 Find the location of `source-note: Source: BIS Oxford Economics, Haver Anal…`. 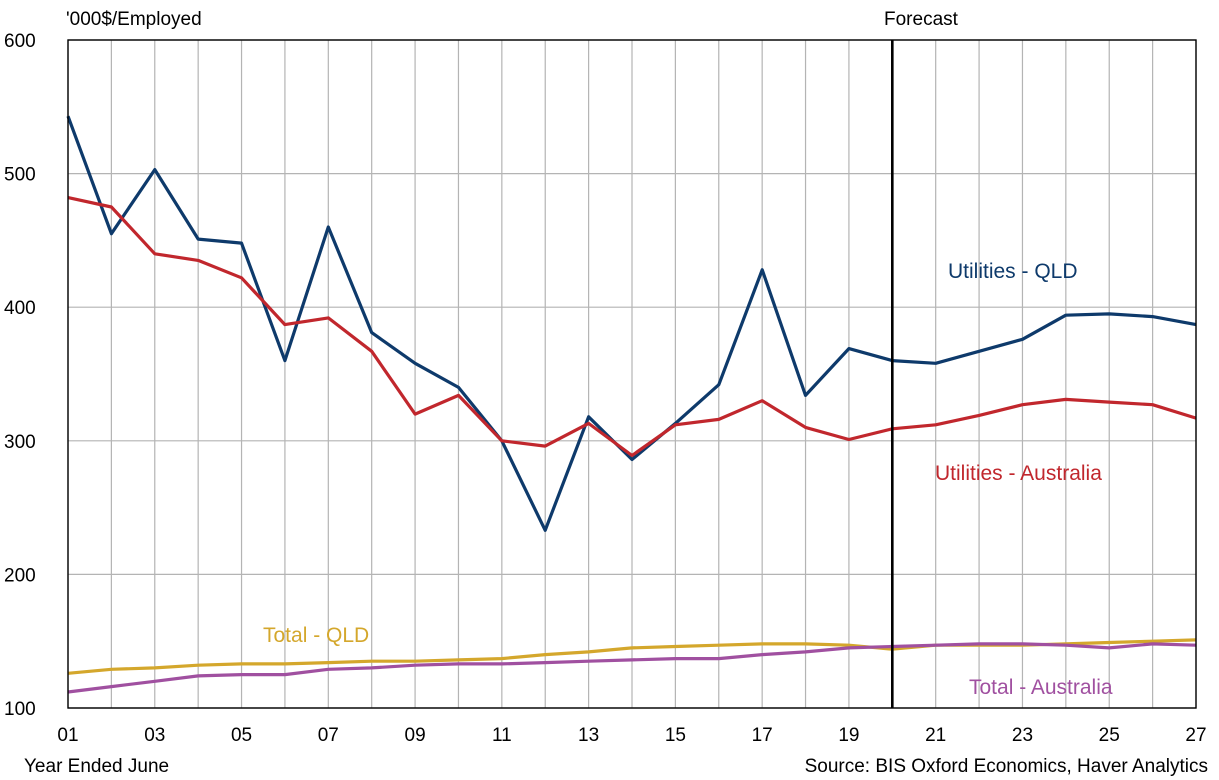

source-note: Source: BIS Oxford Economics, Haver Anal… is located at coordinates (1006, 766).